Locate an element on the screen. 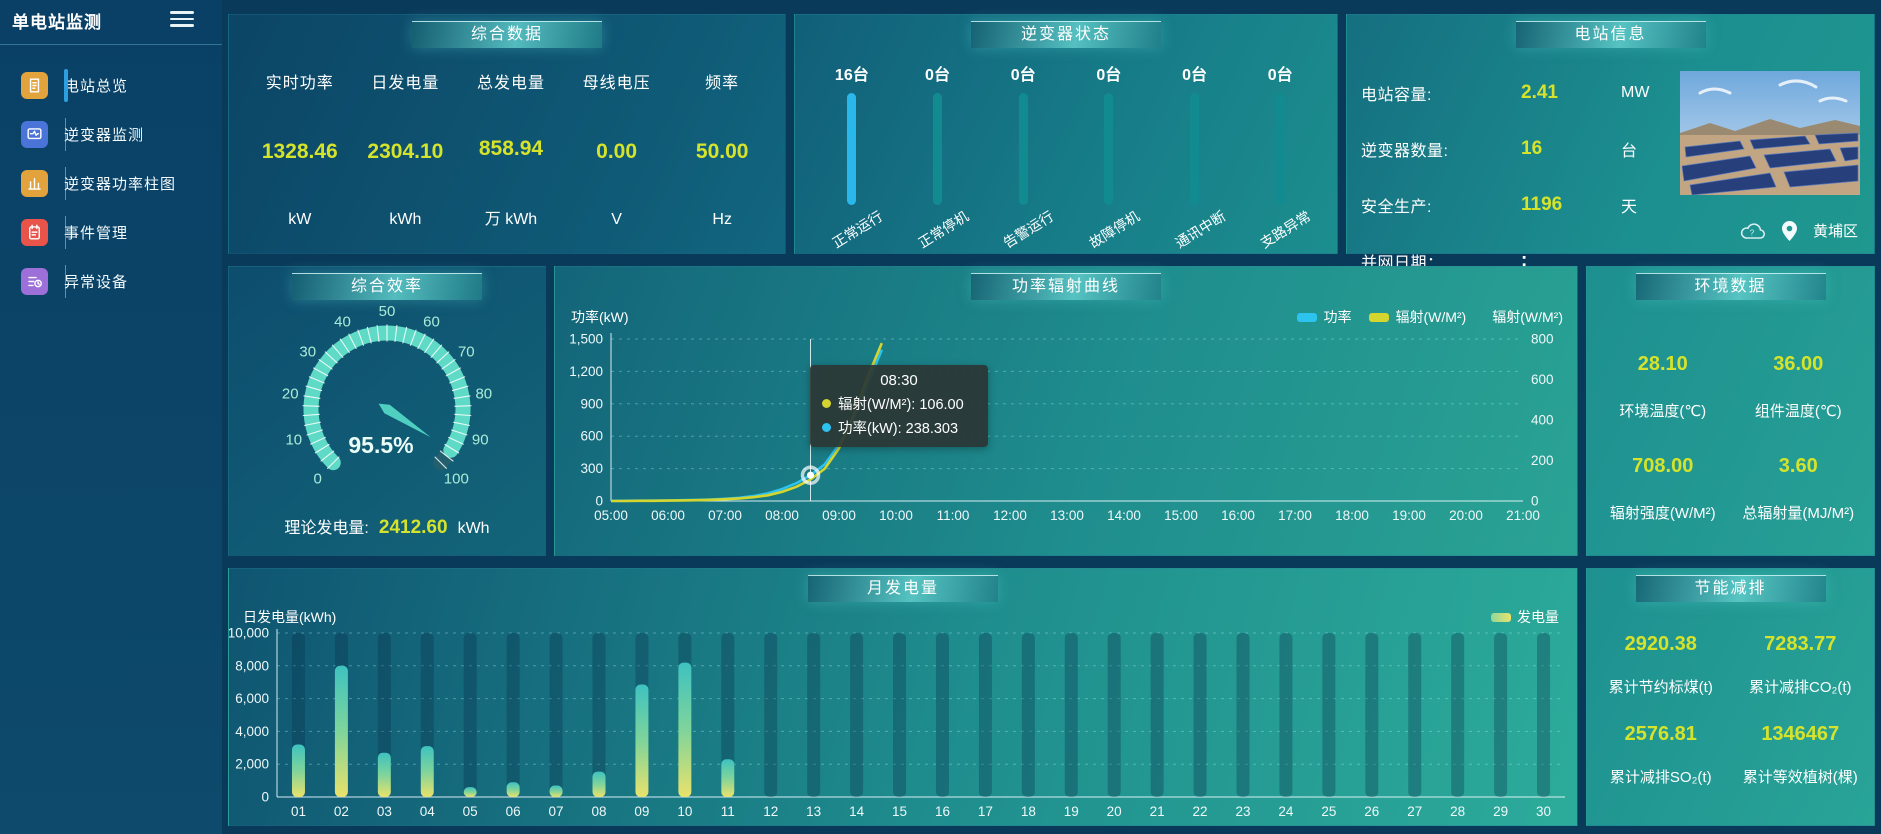  svg-text: 07:00 is located at coordinates (725, 515).